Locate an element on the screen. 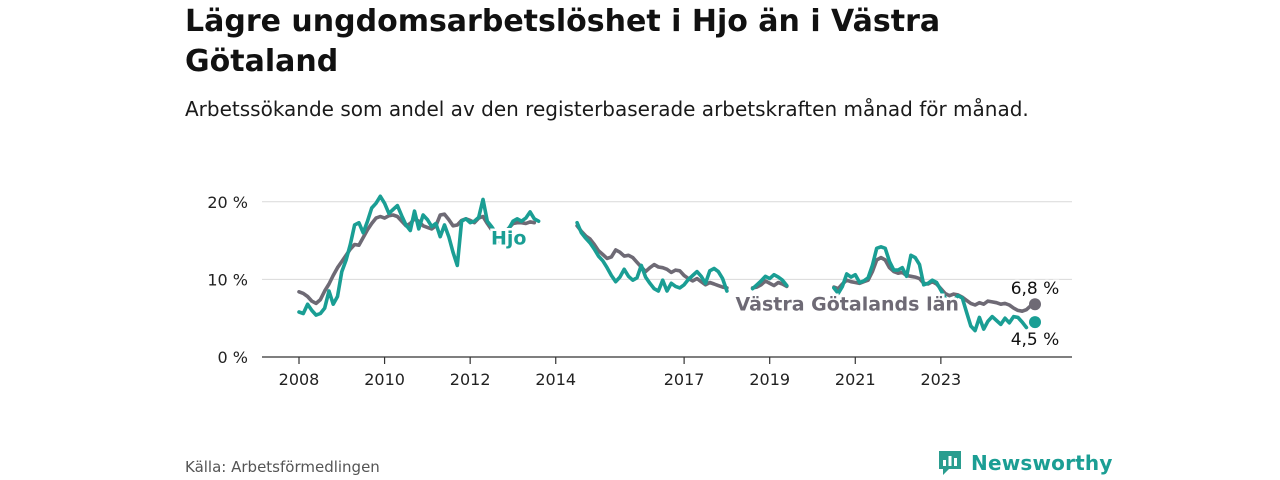  brand-logo: Newsworthy is located at coordinates (1025, 463).